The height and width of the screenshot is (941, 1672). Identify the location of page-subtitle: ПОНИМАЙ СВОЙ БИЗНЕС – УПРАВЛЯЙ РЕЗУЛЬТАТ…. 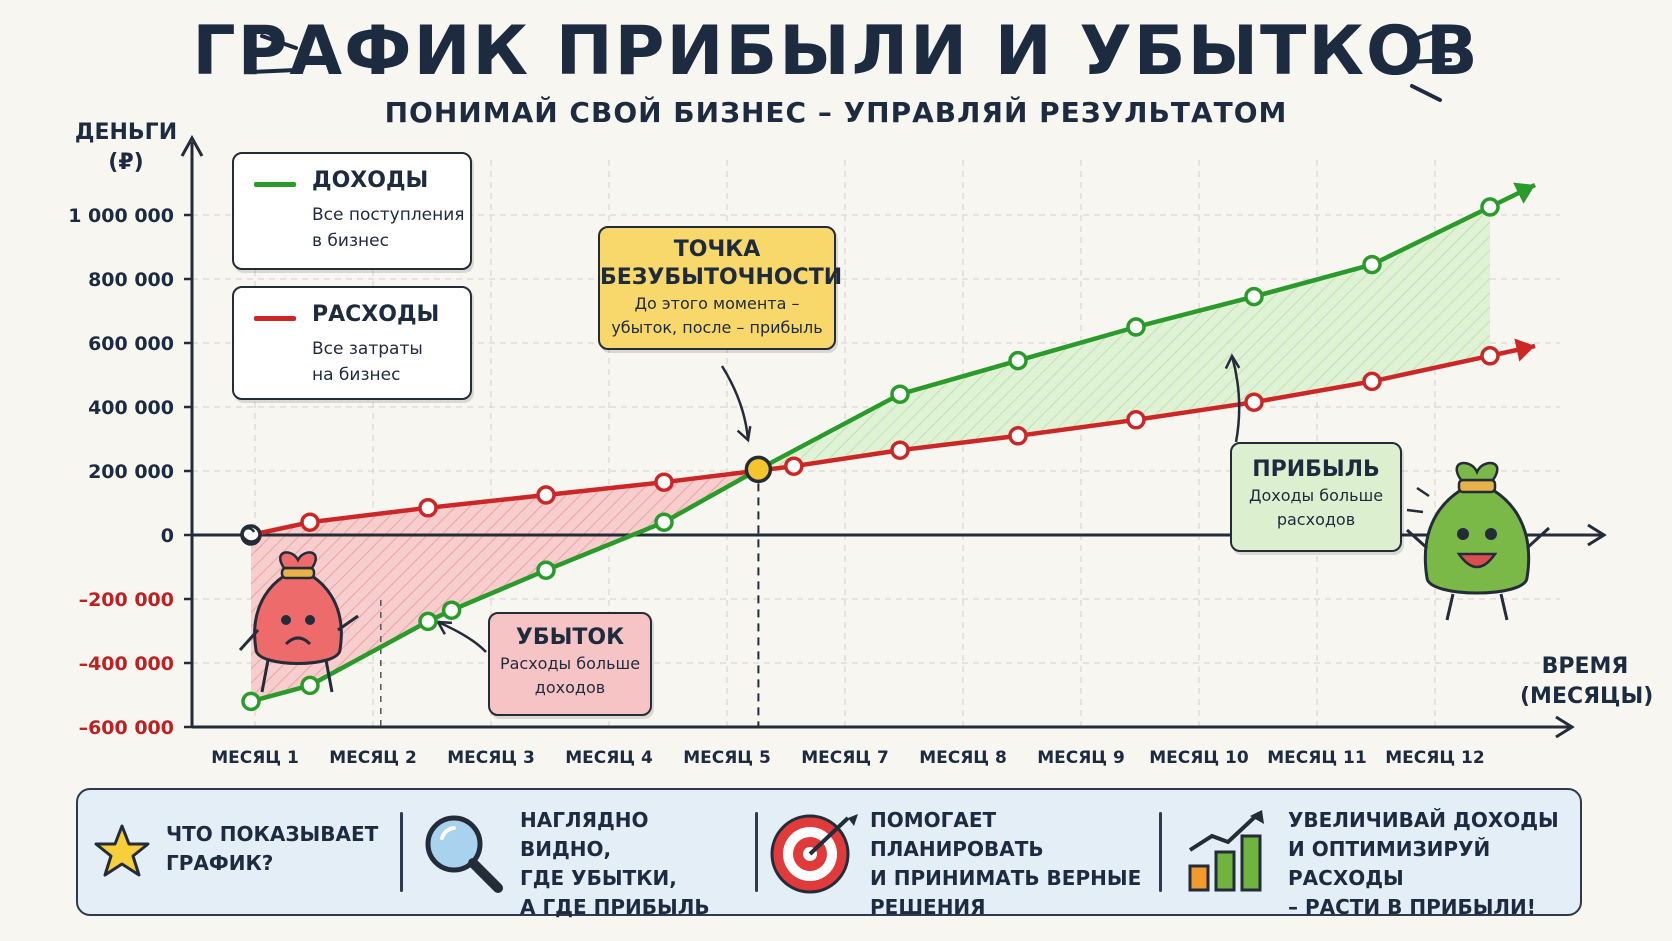
(836, 112).